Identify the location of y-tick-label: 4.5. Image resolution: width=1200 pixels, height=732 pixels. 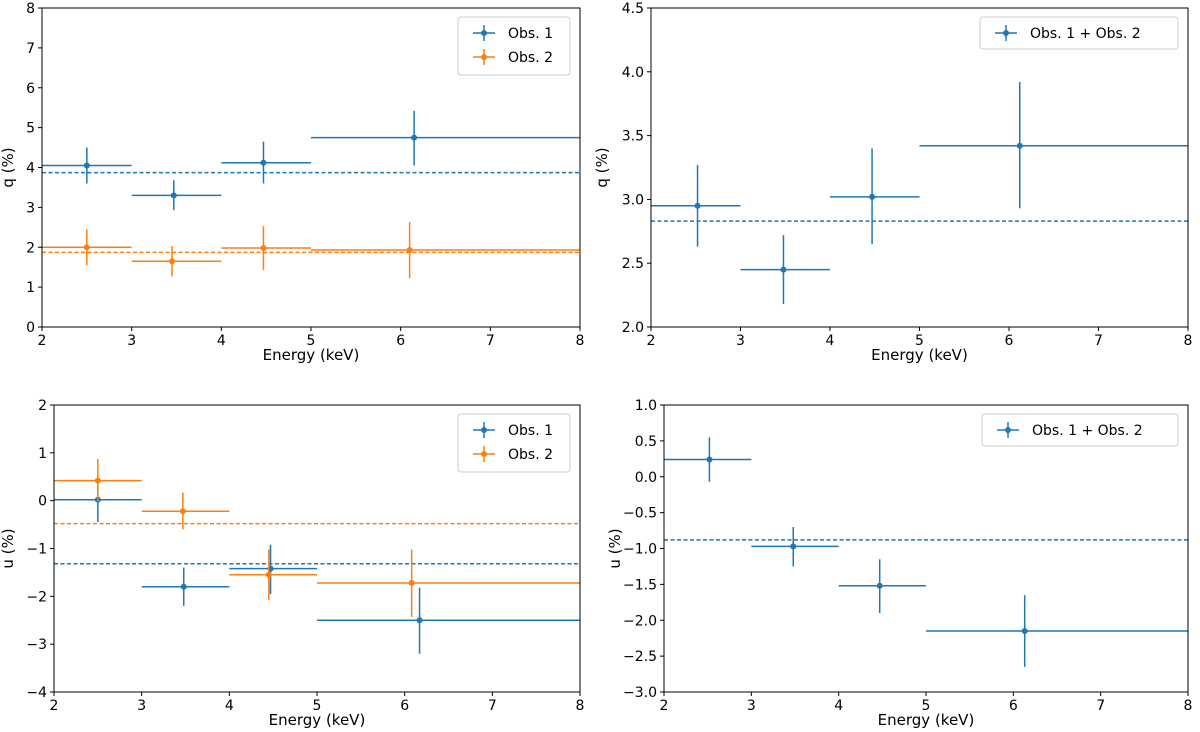
(633, 9).